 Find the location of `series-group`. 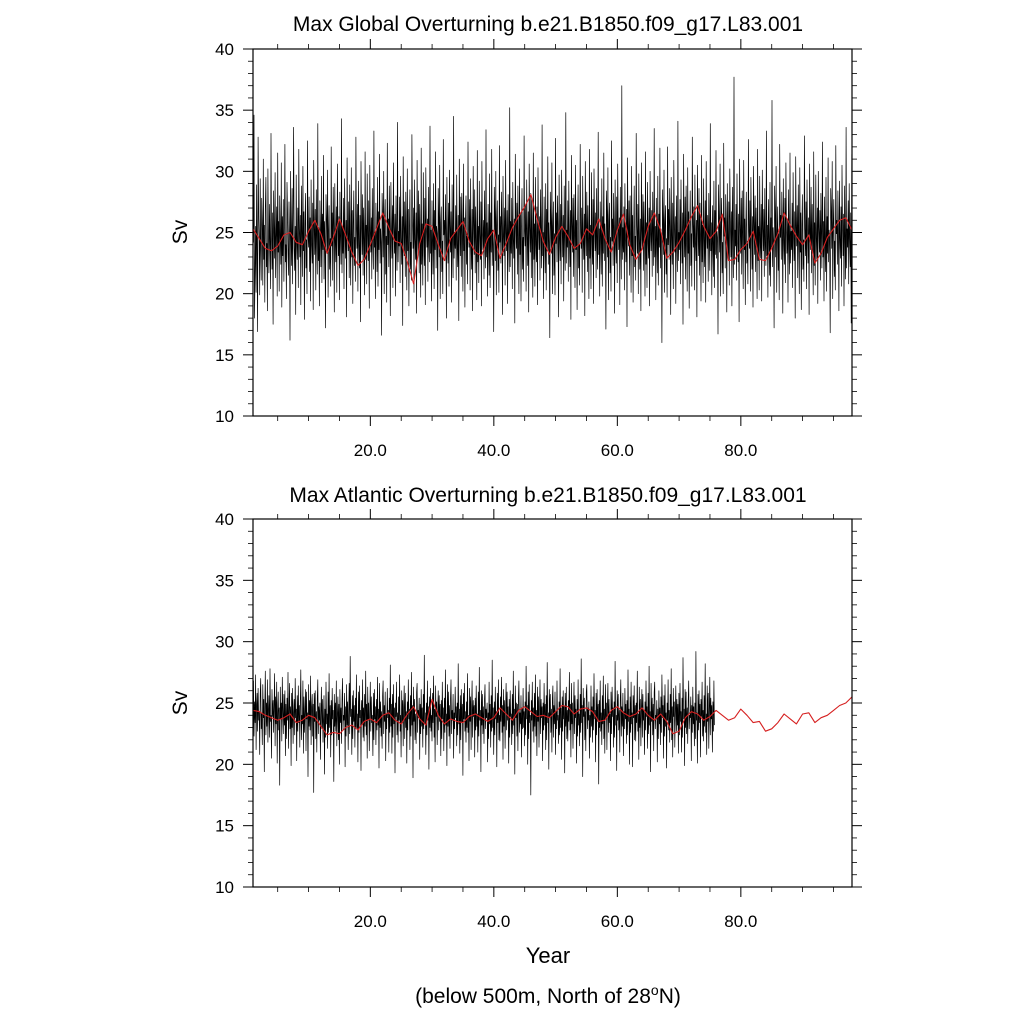

series-group is located at coordinates (552, 723).